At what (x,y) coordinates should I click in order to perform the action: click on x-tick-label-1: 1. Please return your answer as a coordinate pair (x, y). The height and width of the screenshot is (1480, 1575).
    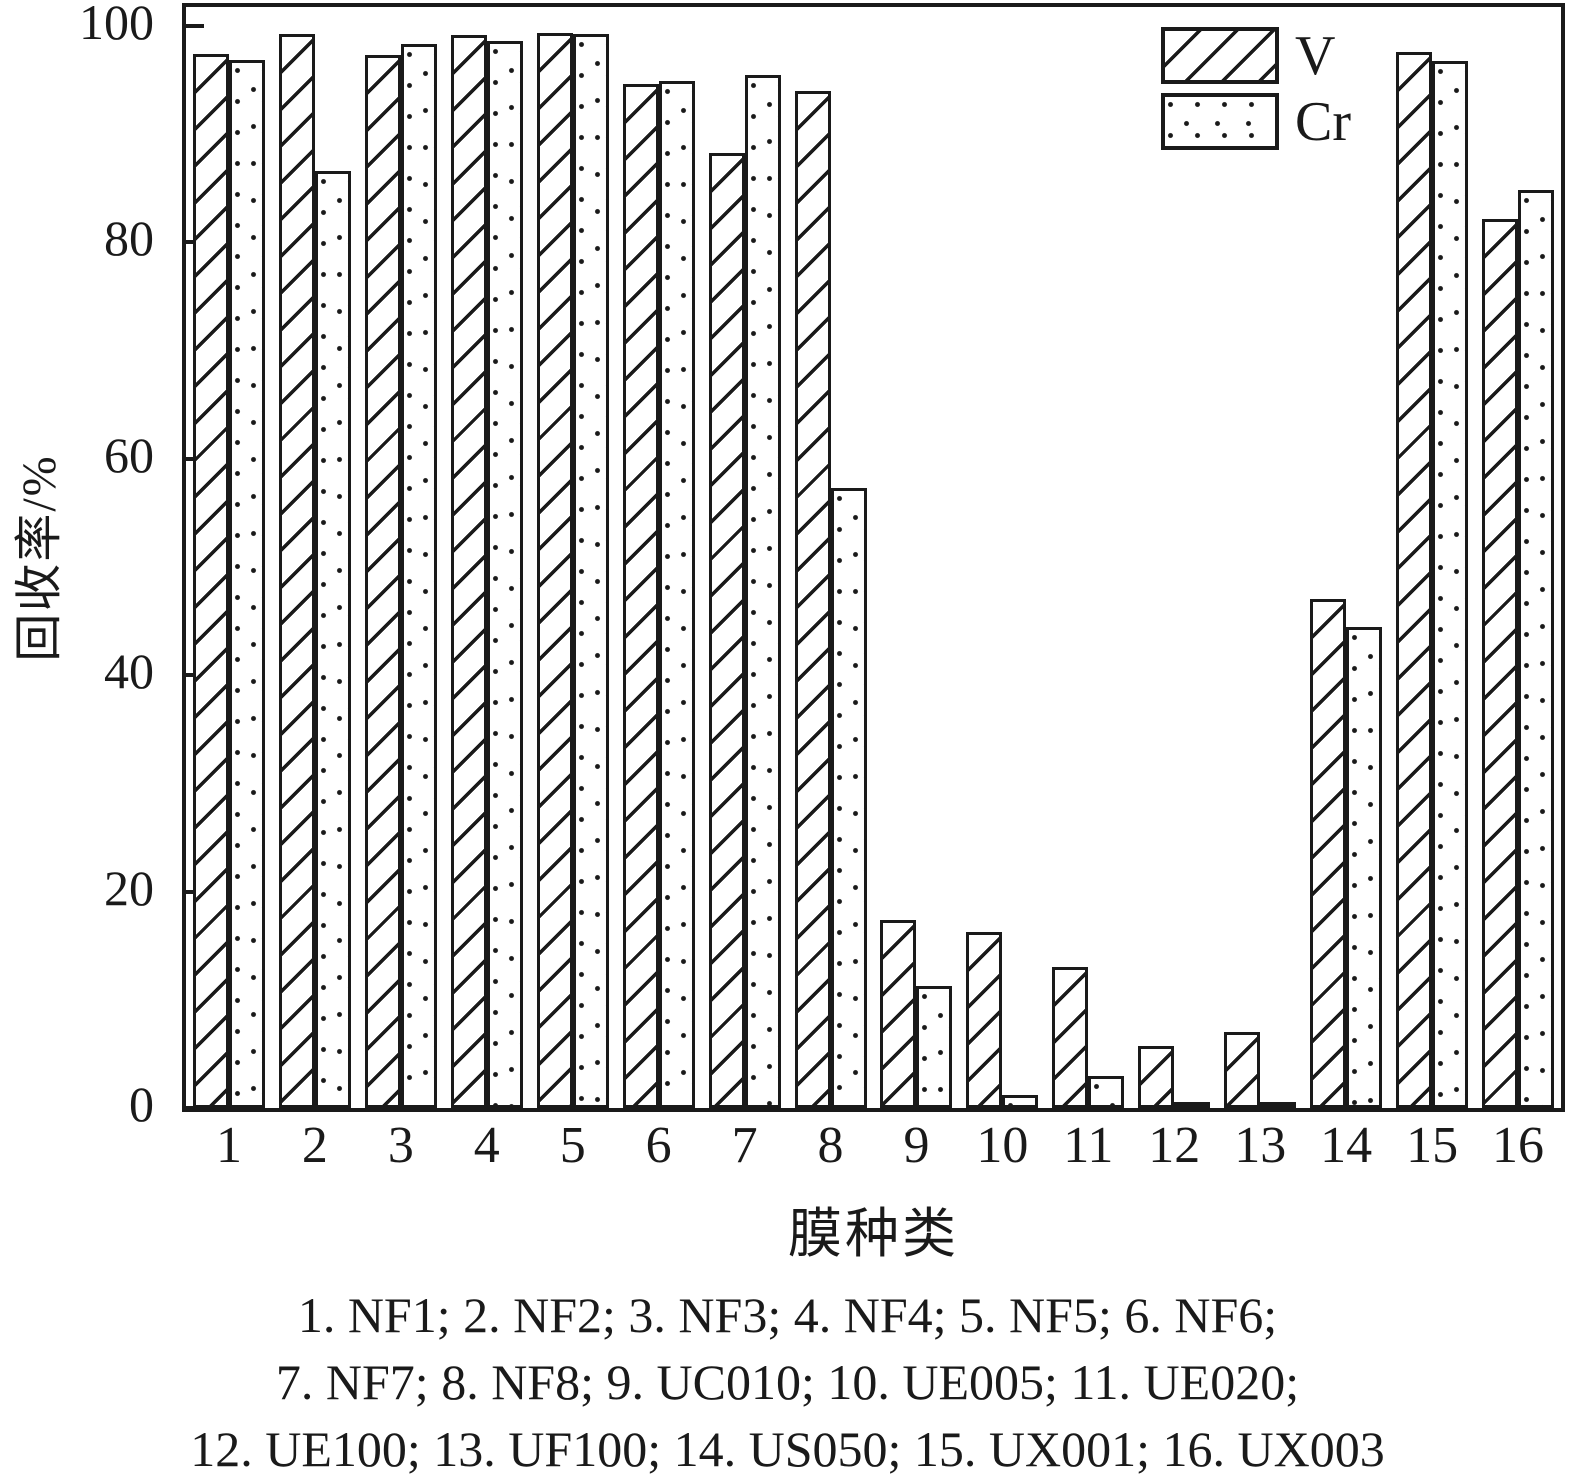
    Looking at the image, I should click on (228, 1145).